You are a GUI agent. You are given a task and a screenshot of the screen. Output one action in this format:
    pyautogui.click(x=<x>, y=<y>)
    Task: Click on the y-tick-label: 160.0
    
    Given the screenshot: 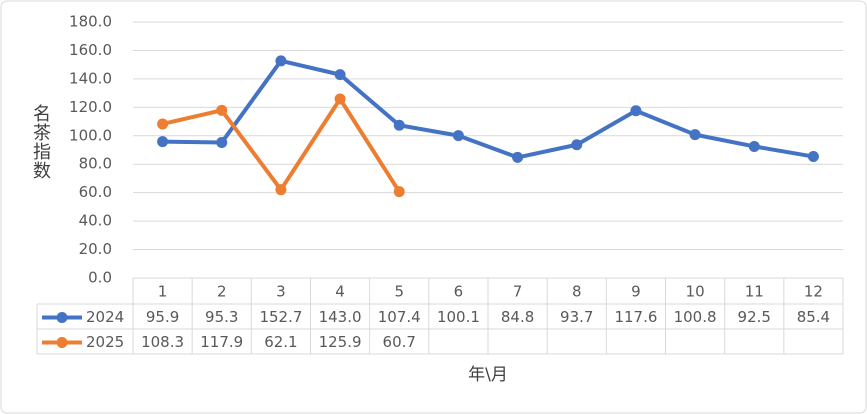 What is the action you would take?
    pyautogui.click(x=90, y=50)
    